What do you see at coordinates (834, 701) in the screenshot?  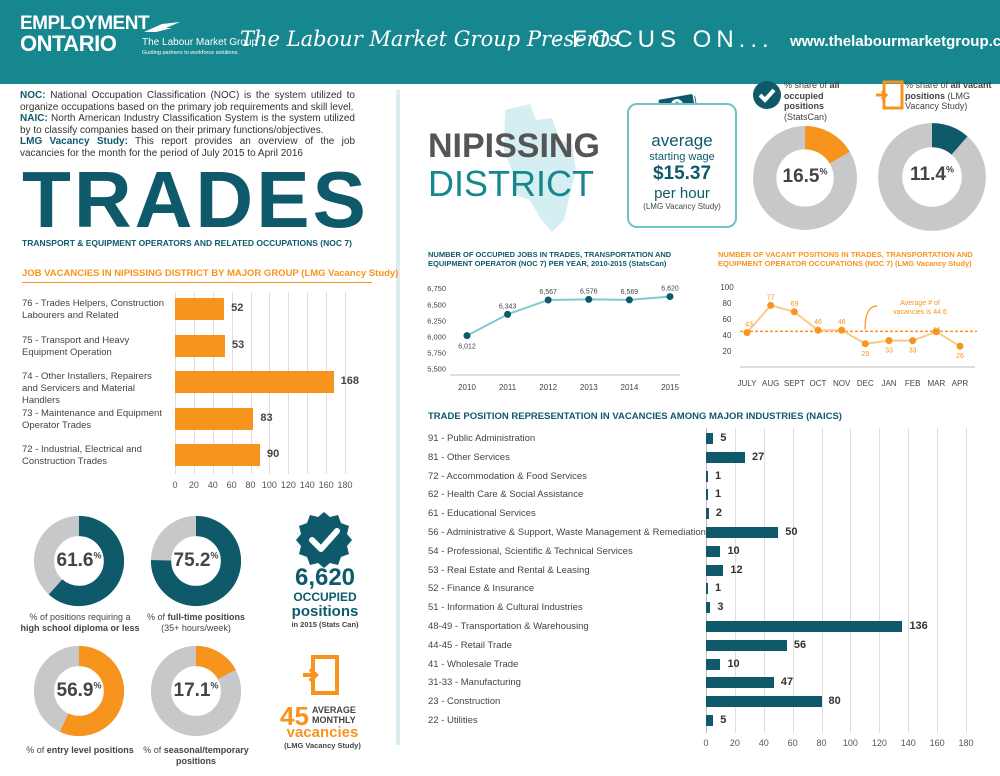 I see `industry-value: 80` at bounding box center [834, 701].